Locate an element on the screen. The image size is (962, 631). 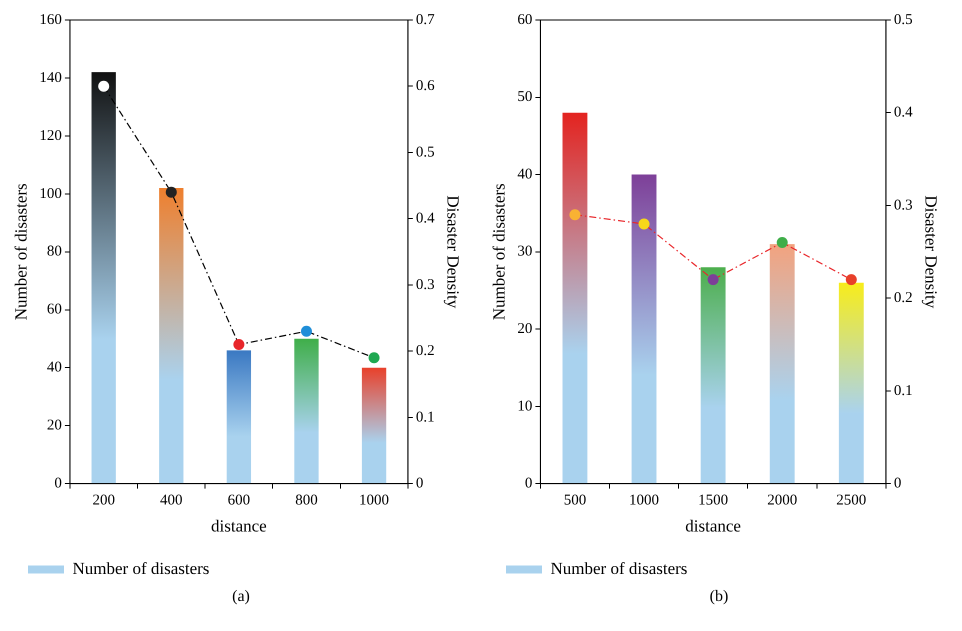
x-tick-label: 600 is located at coordinates (239, 500).